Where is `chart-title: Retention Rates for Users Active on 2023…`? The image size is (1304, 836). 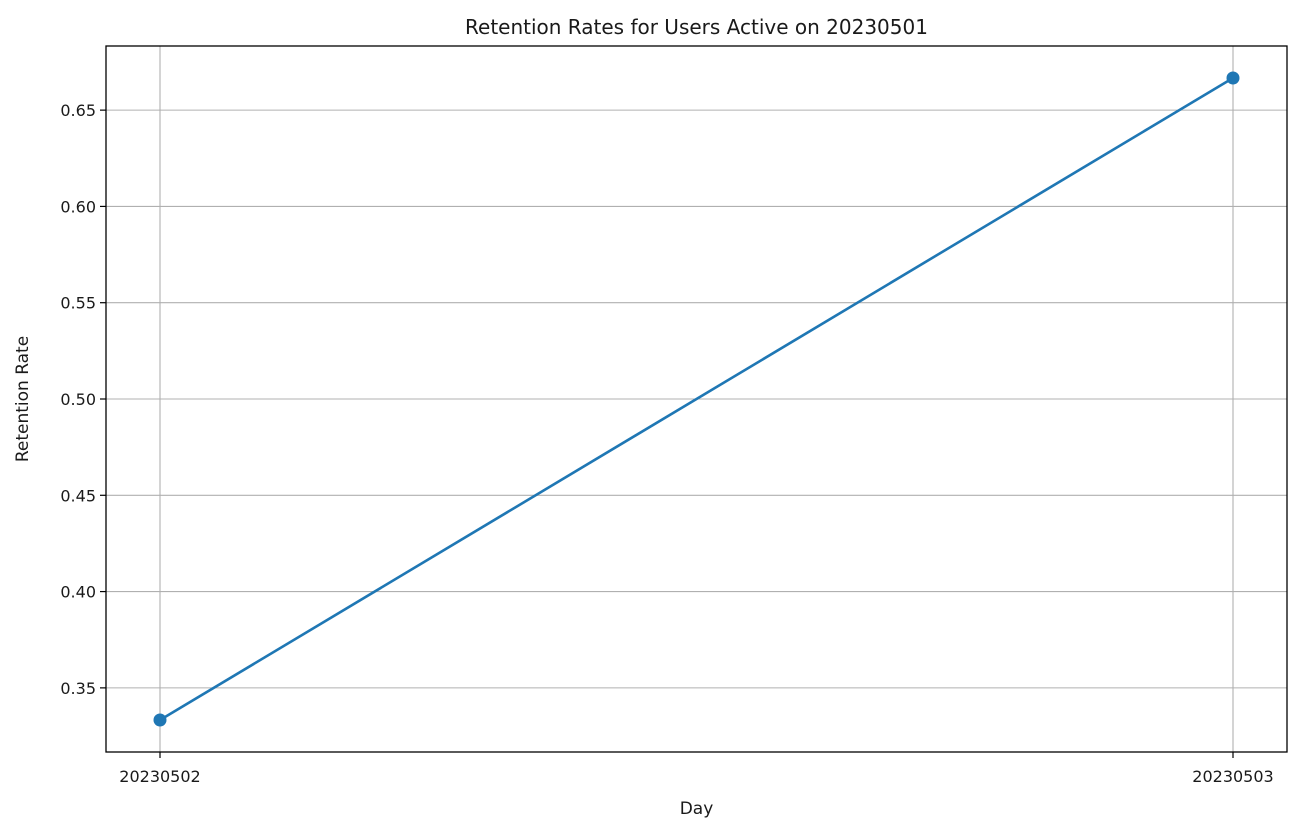
chart-title: Retention Rates for Users Active on 2023… is located at coordinates (696, 27).